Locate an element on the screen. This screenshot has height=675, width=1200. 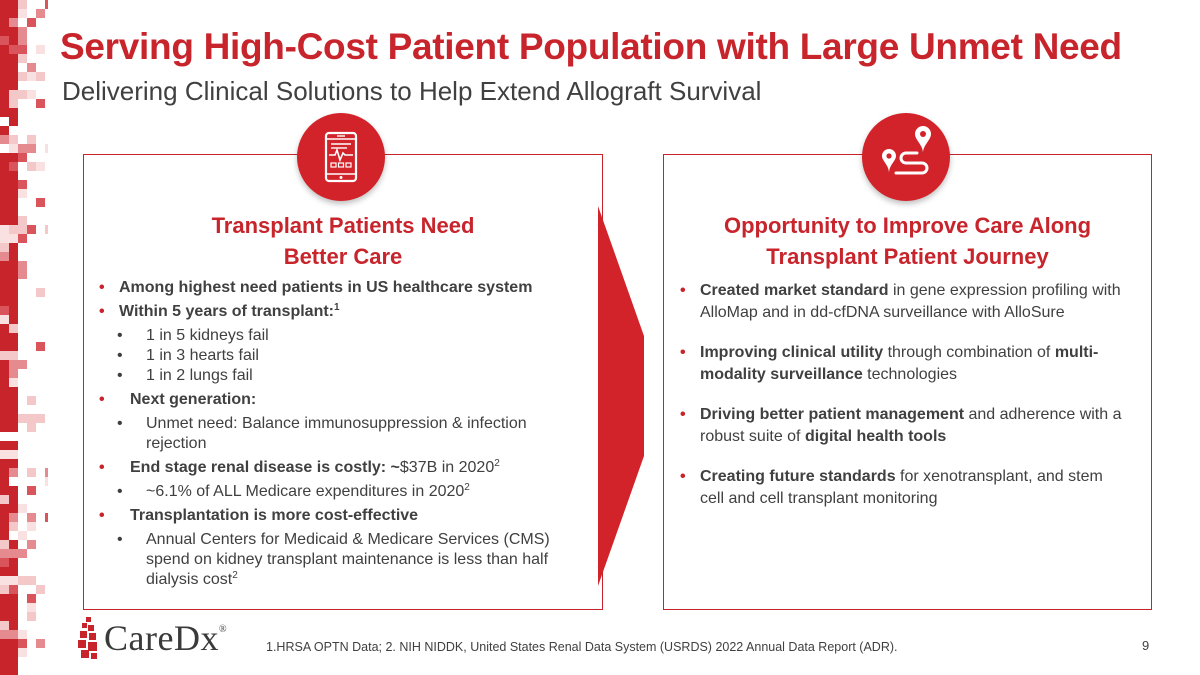
decorative-pixel-strip is located at coordinates (24, 337).